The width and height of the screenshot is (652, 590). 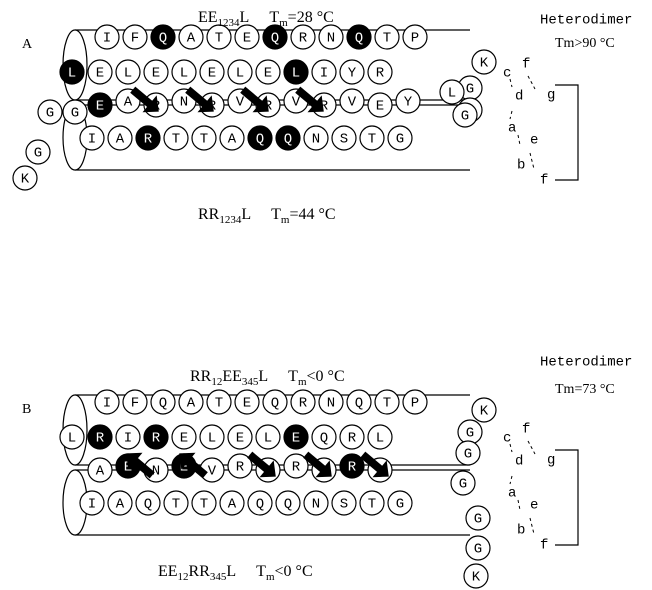 What do you see at coordinates (212, 472) in the screenshot?
I see `residue-label: V` at bounding box center [212, 472].